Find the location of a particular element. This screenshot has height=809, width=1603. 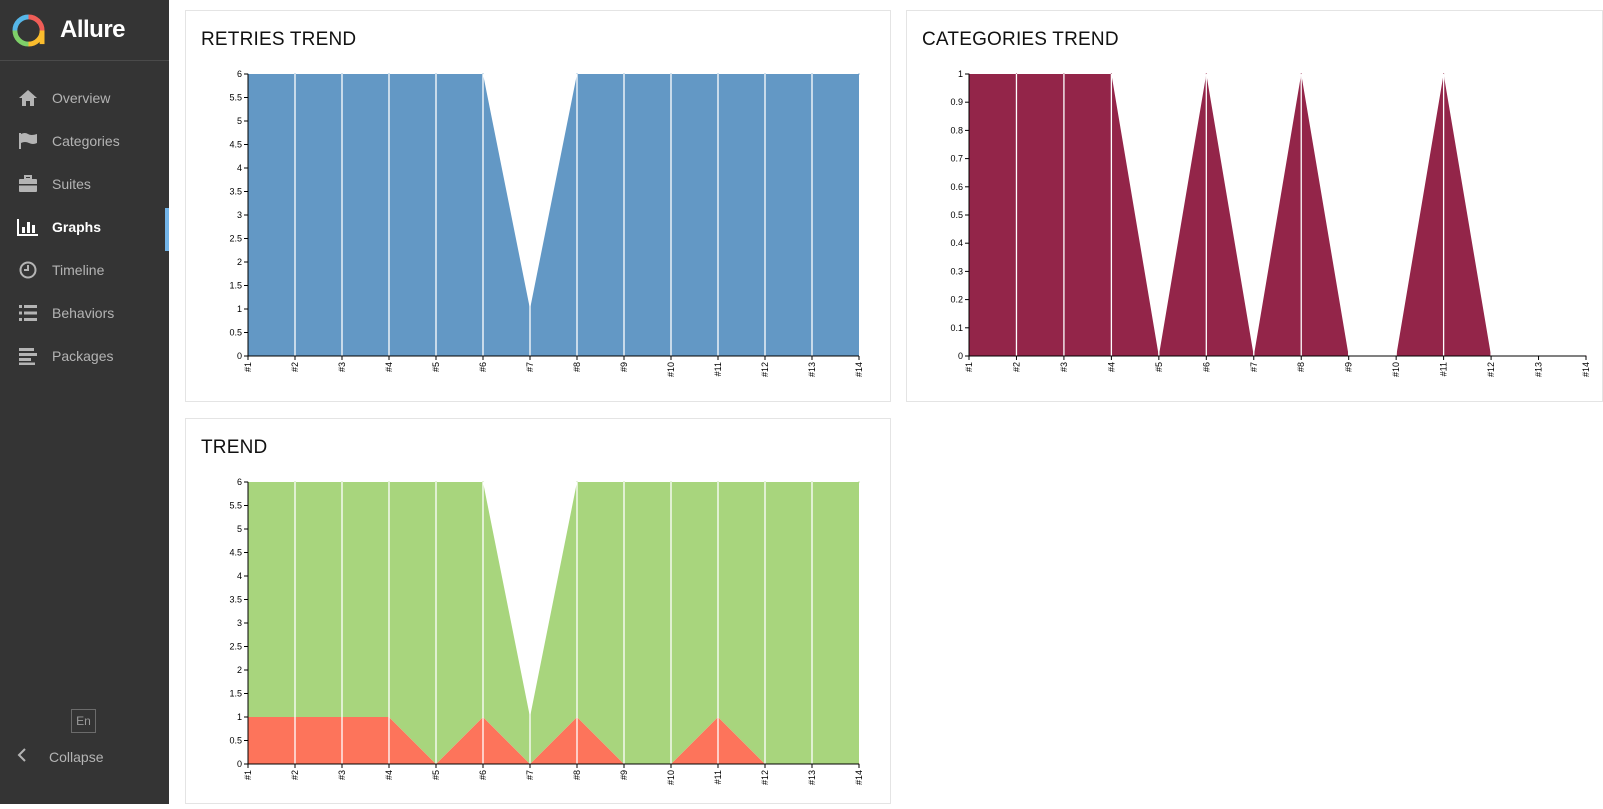

sidebar-item-label: Packages is located at coordinates (83, 355).